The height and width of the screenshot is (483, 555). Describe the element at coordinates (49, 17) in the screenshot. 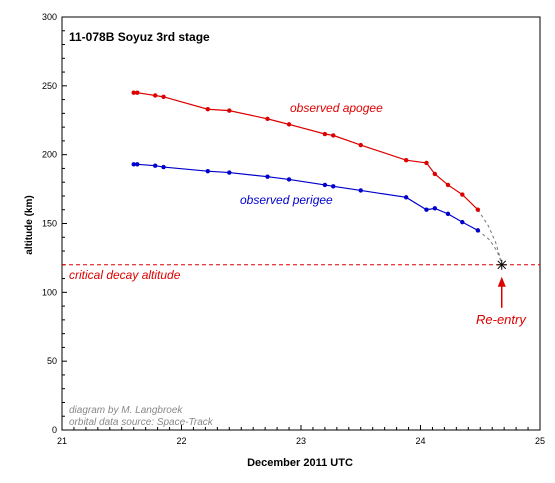

I see `y-tick-label: 300` at that location.